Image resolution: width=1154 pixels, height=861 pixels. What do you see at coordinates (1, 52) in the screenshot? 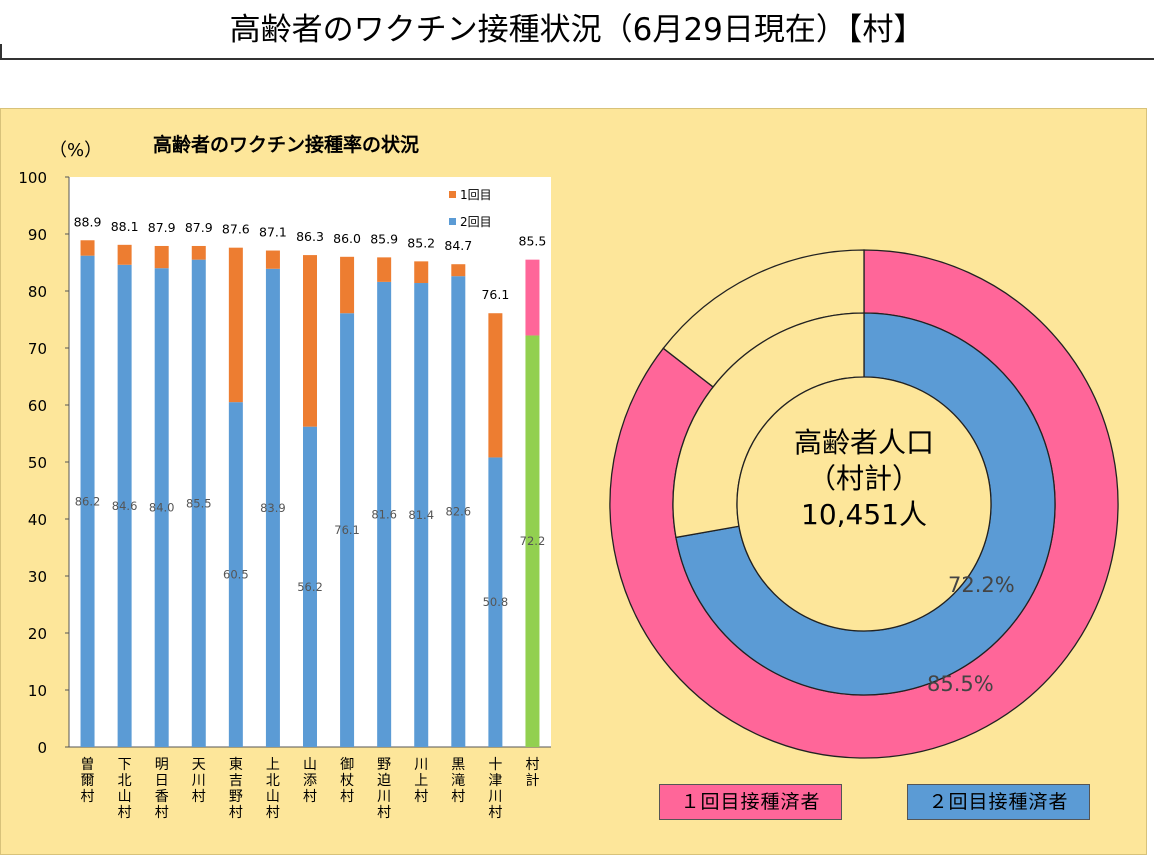
I see `title-rule-left` at bounding box center [1, 52].